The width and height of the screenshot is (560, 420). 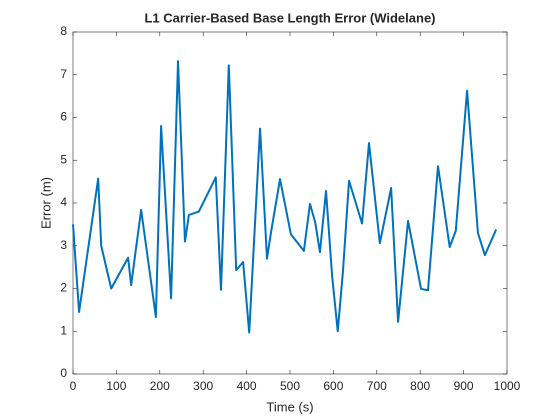 I want to click on x-tick-label: 800, so click(x=420, y=386).